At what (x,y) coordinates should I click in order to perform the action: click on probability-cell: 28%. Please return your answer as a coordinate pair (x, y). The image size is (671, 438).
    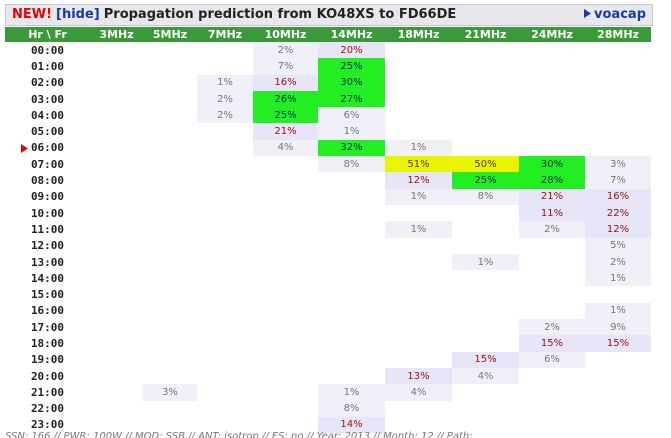
    Looking at the image, I should click on (552, 180).